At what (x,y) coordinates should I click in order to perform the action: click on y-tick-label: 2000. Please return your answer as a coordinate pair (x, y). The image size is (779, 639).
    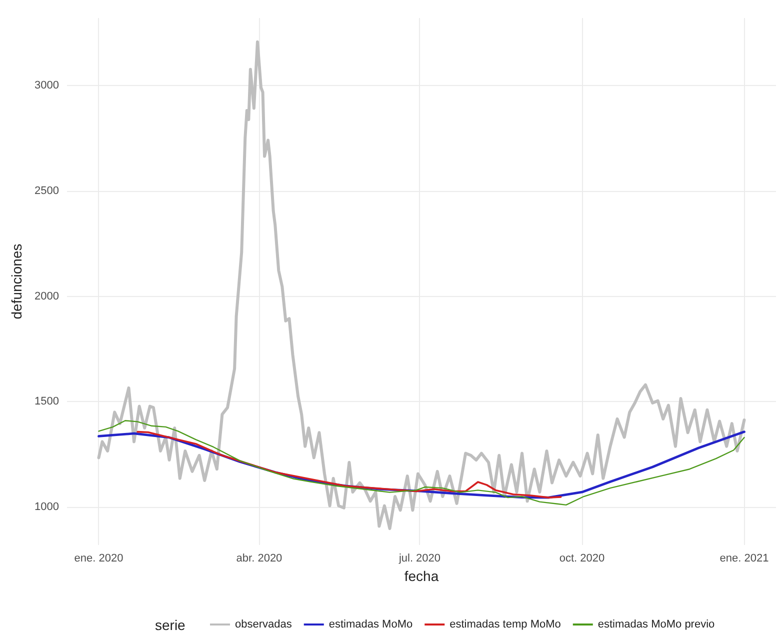
    Looking at the image, I should click on (46, 296).